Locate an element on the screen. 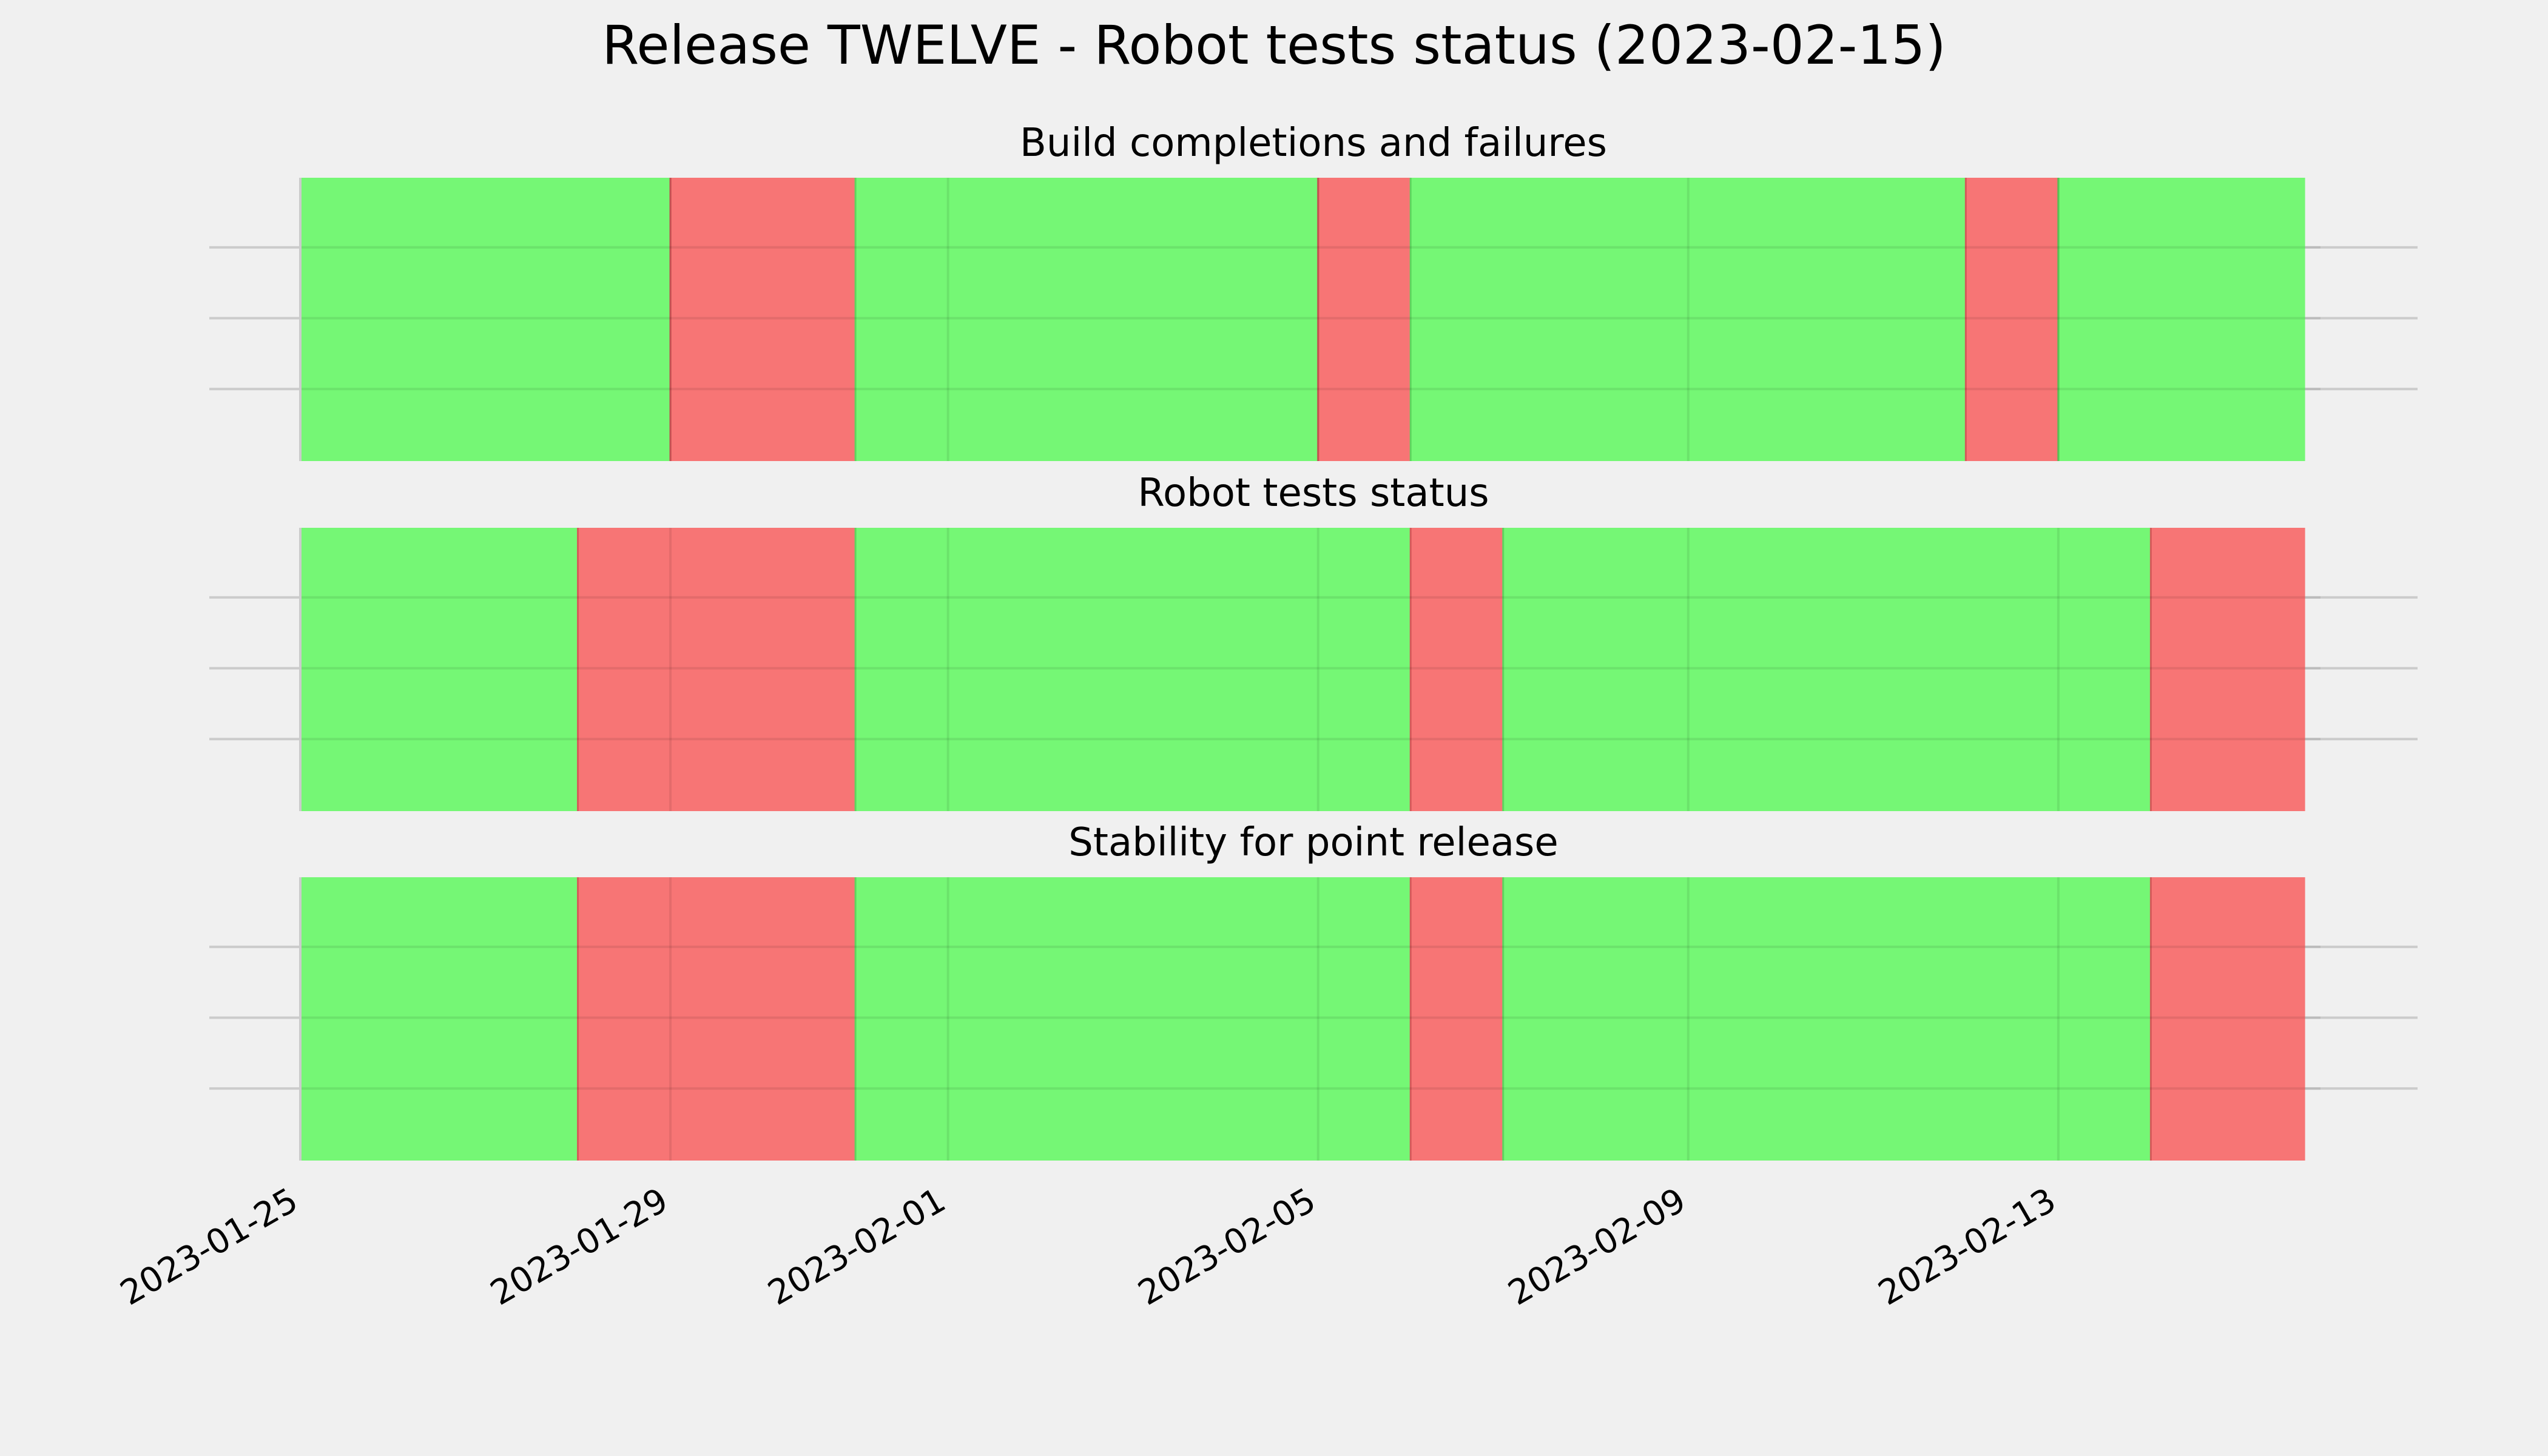  panel-title: Stability for point release is located at coordinates (1313, 842).